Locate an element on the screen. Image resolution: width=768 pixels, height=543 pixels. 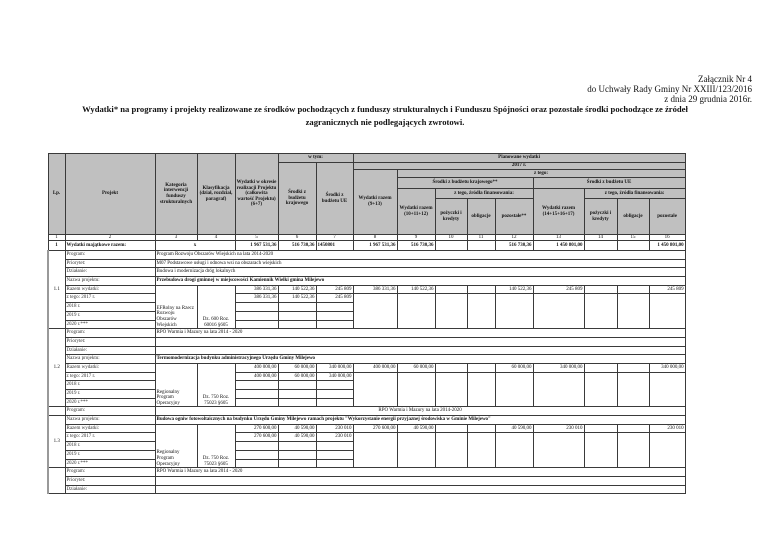
header-w-tym: w tym: is located at coordinates (315, 158).